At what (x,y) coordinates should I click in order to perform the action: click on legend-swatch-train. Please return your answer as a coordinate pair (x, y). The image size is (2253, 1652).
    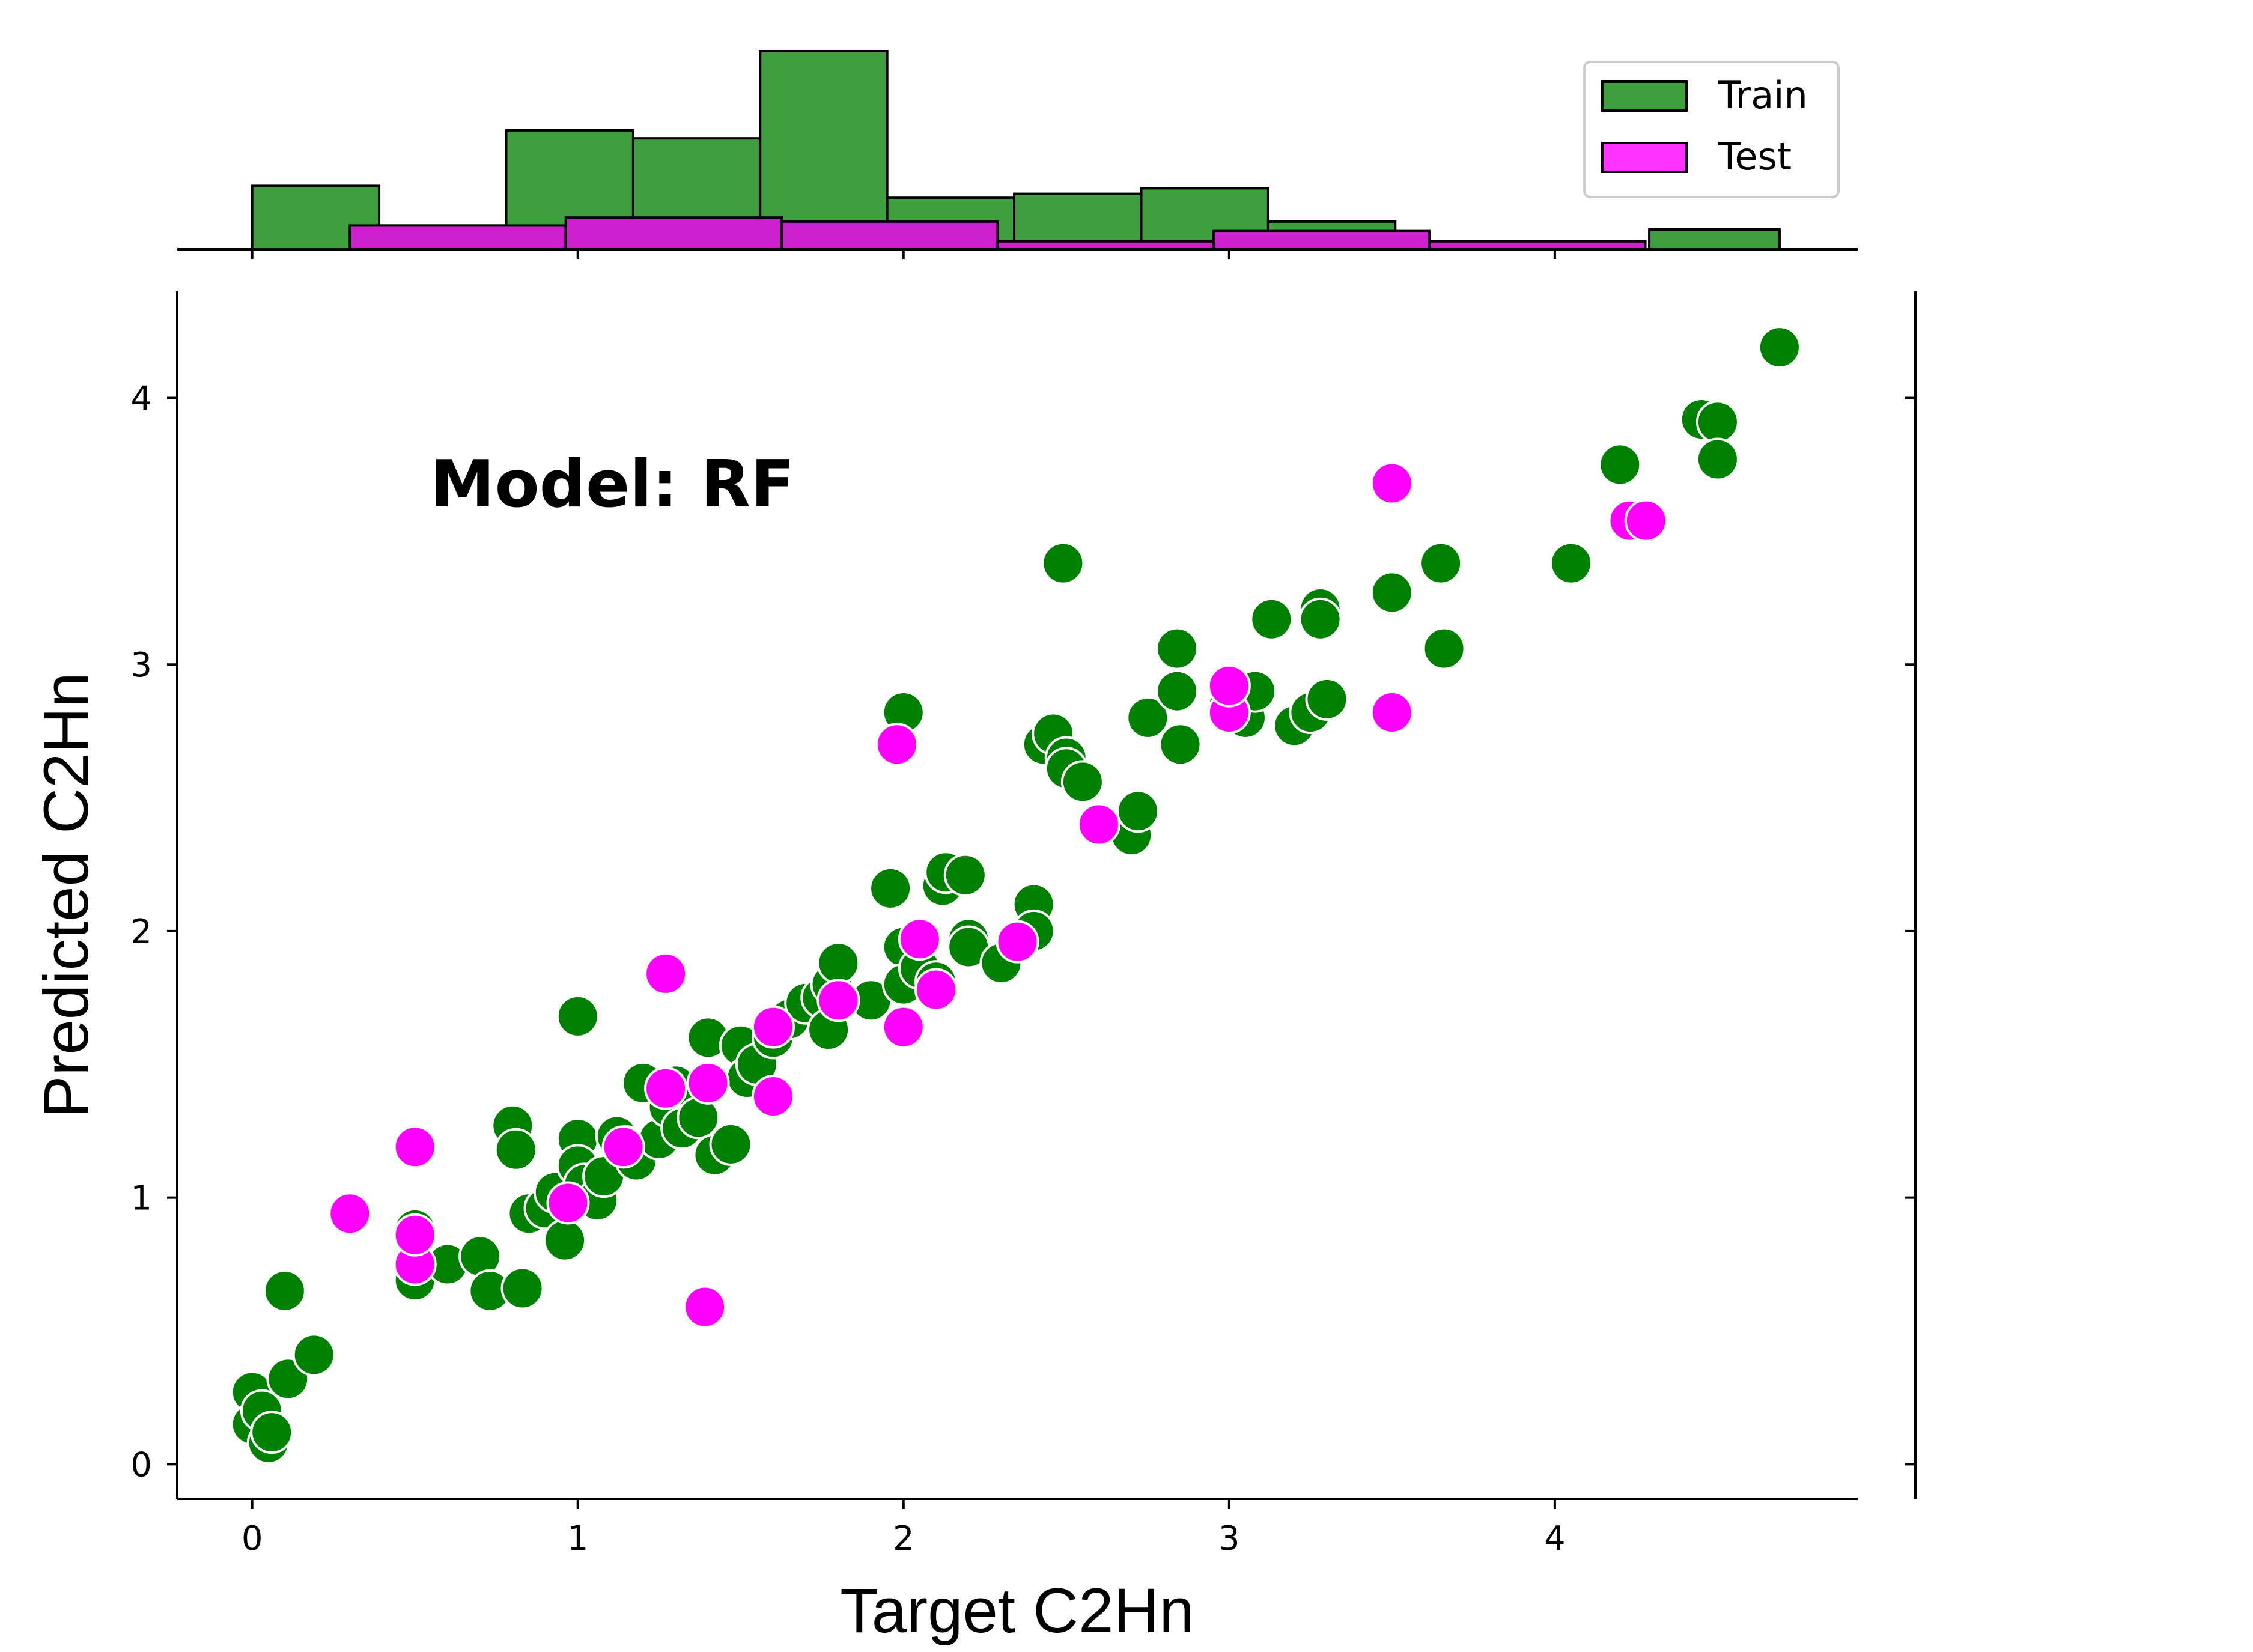
    Looking at the image, I should click on (1645, 96).